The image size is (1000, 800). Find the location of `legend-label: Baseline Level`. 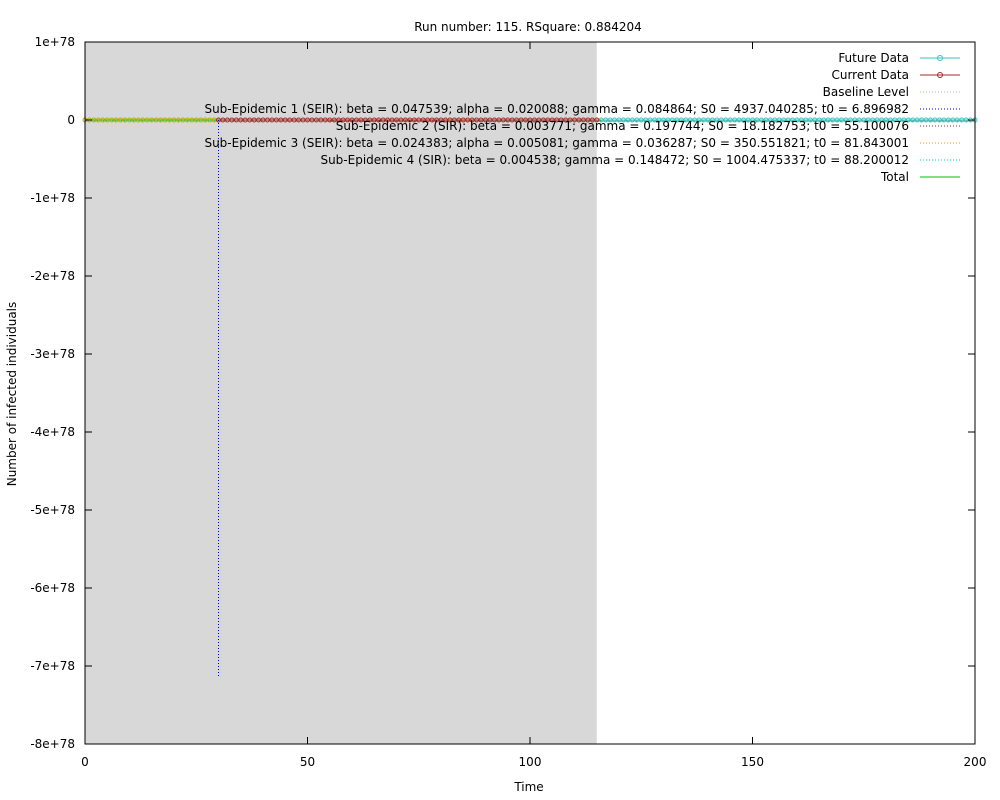

legend-label: Baseline Level is located at coordinates (866, 92).